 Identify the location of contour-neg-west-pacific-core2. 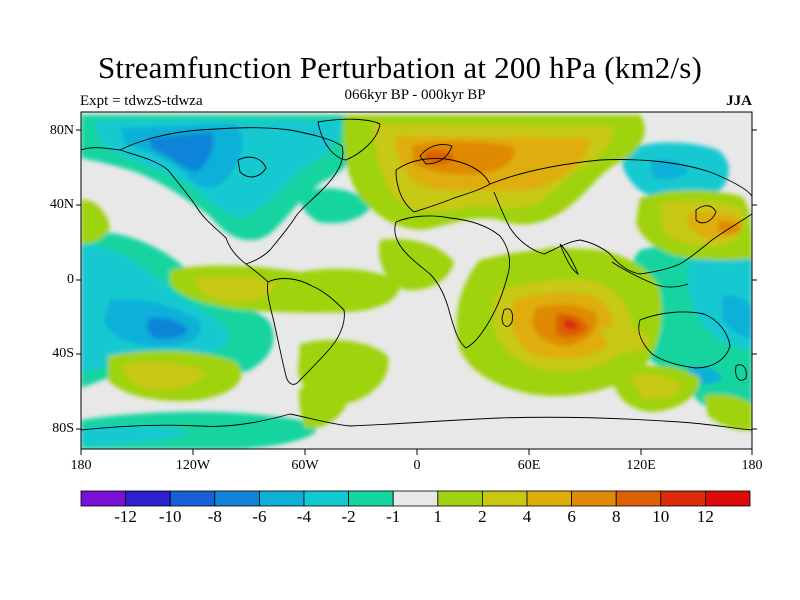
(167, 328).